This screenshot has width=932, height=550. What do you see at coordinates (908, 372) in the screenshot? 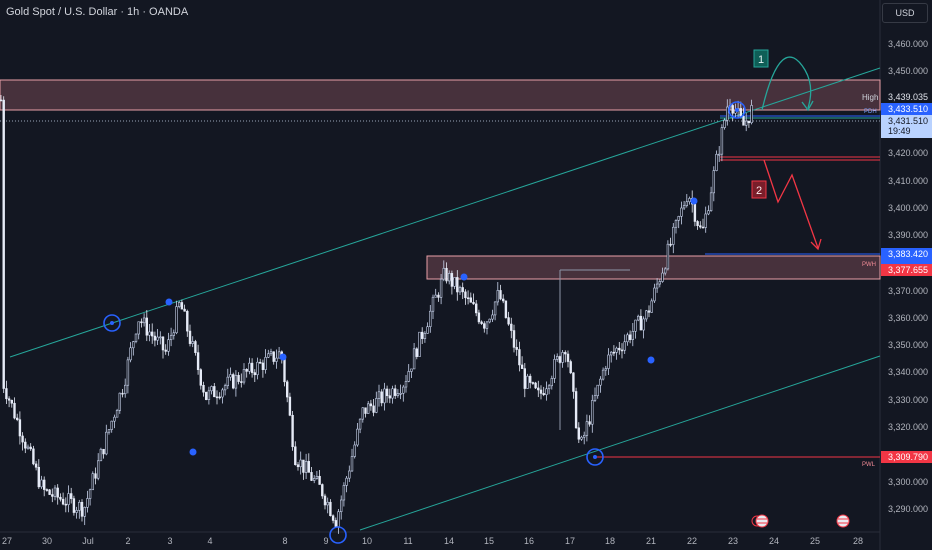
I see `price-tick: 3,340.000` at bounding box center [908, 372].